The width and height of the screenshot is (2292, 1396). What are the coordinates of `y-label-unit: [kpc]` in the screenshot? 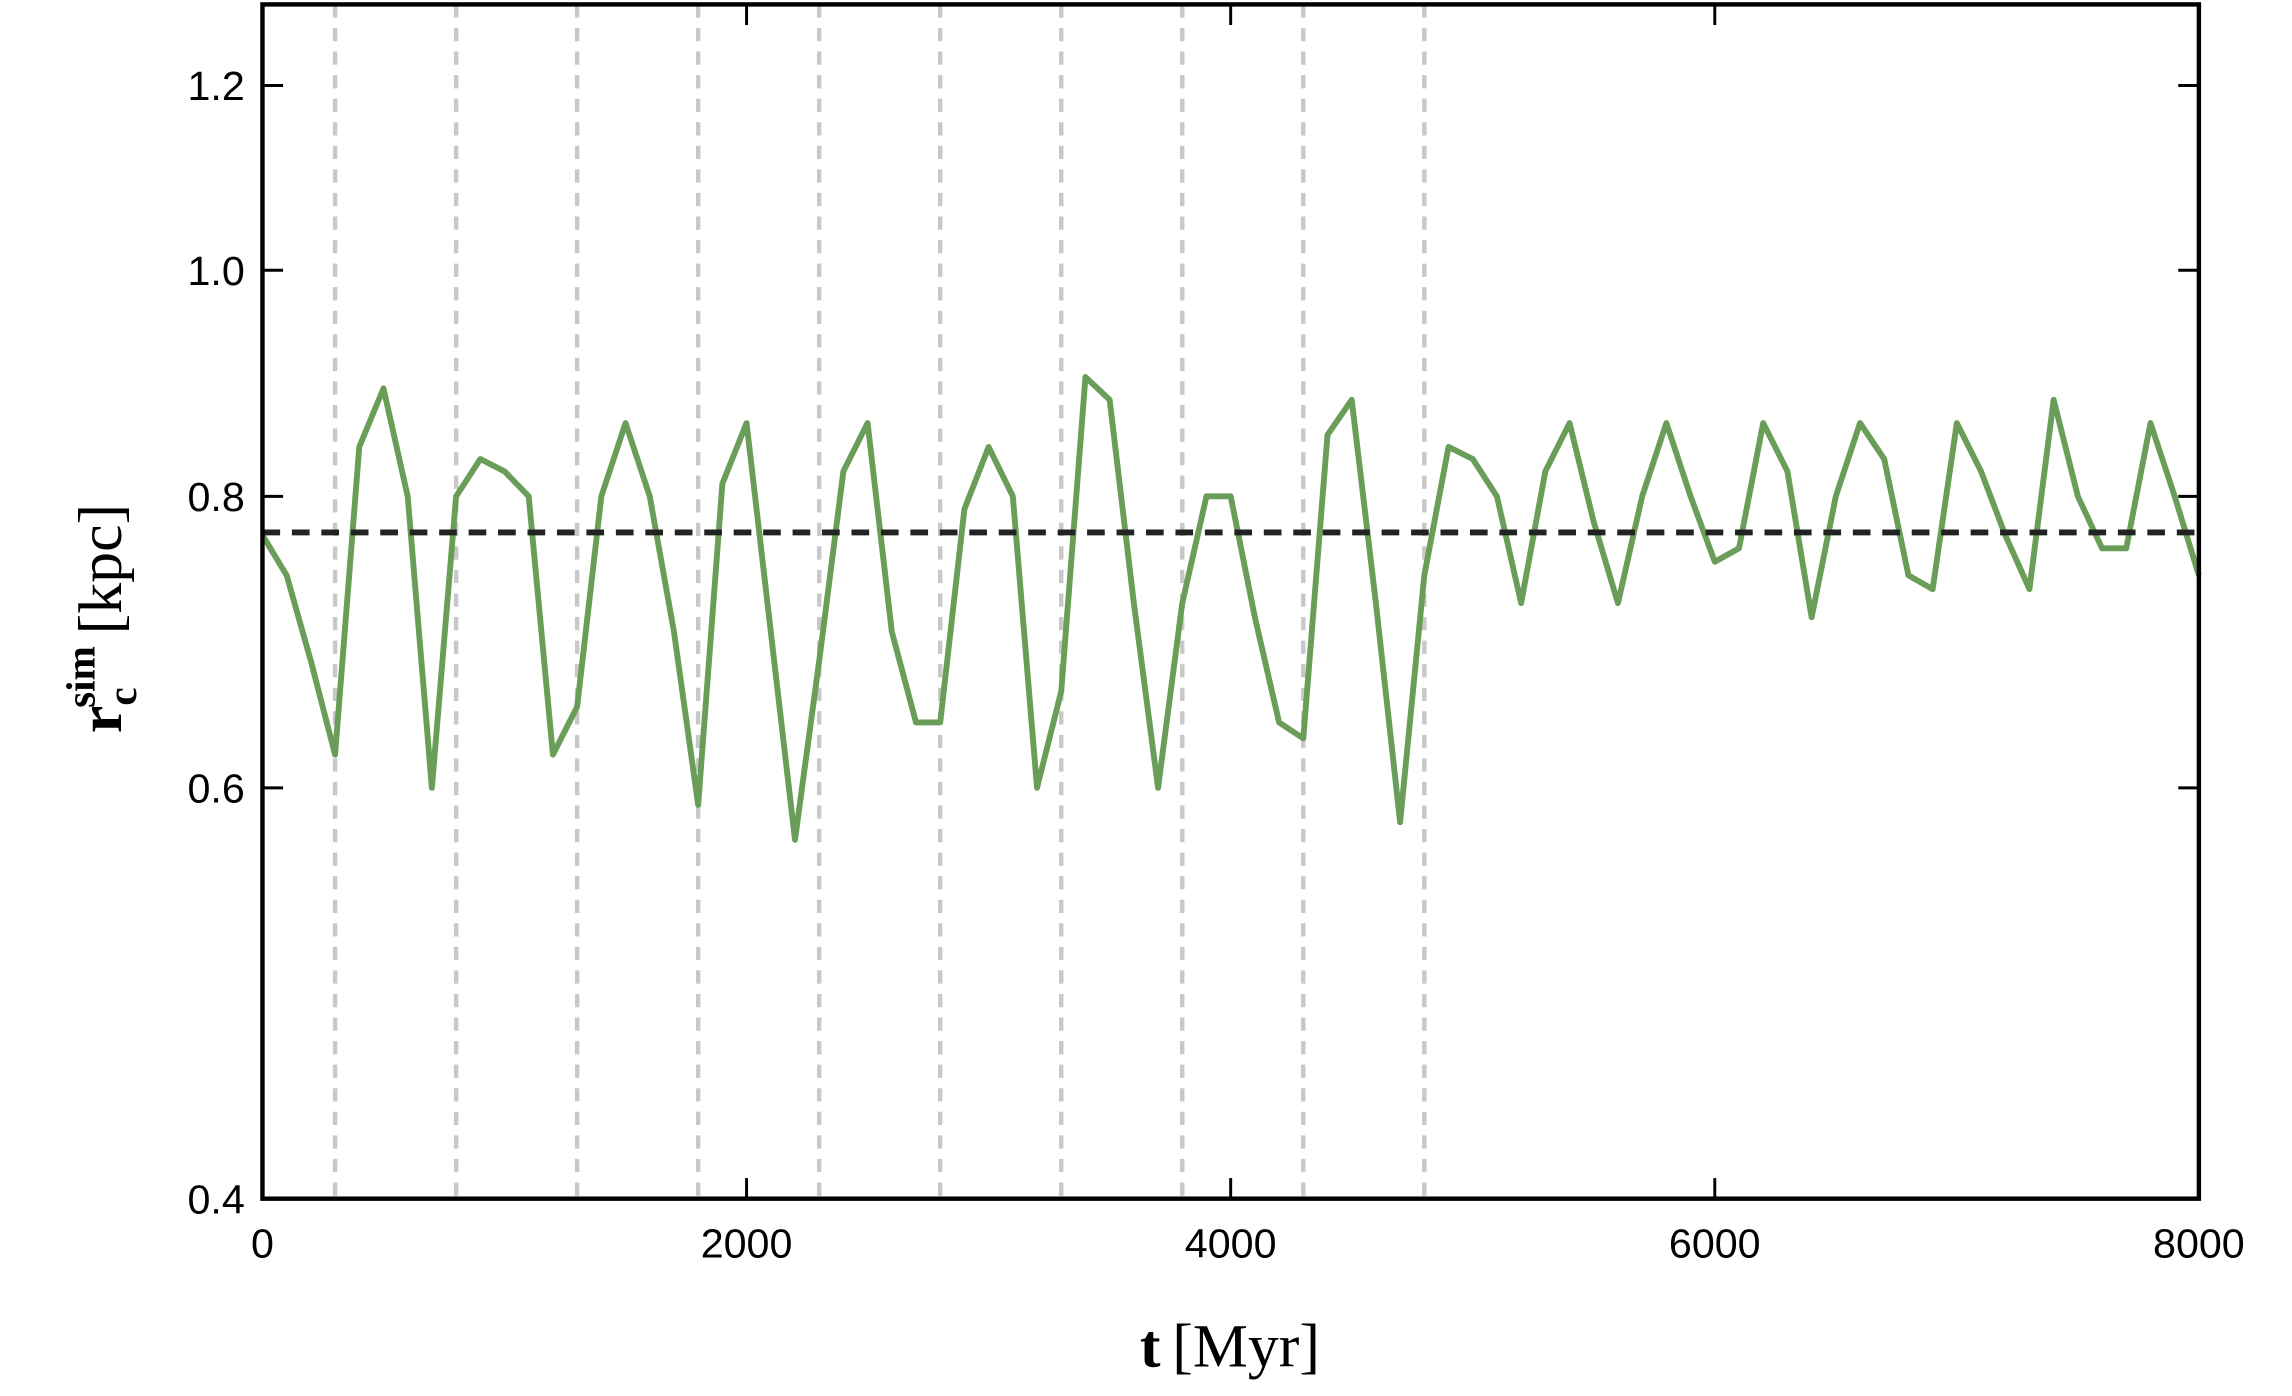 It's located at (101, 569).